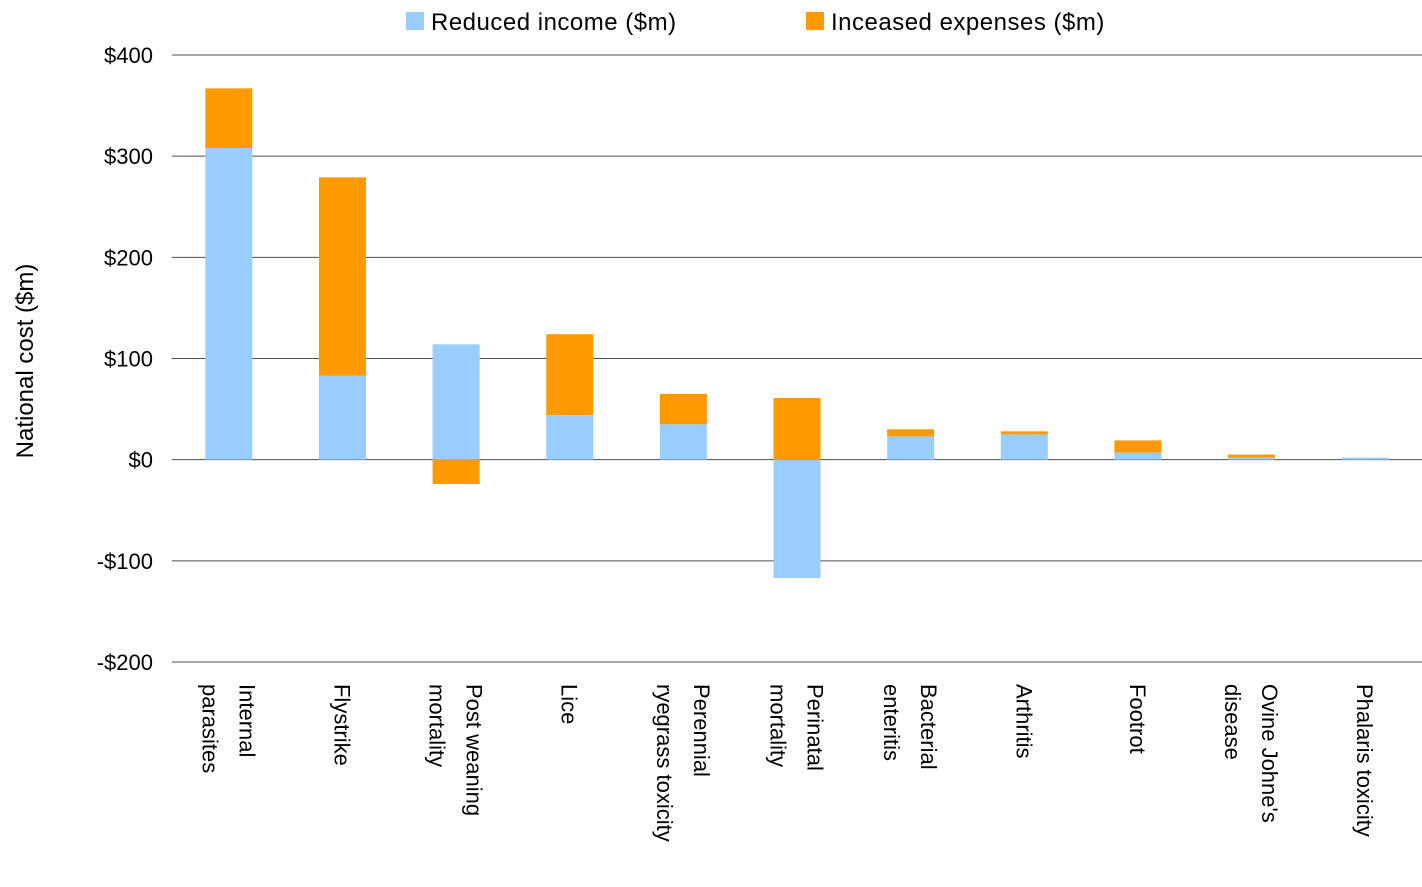  I want to click on category-label: Footrot, so click(1137, 719).